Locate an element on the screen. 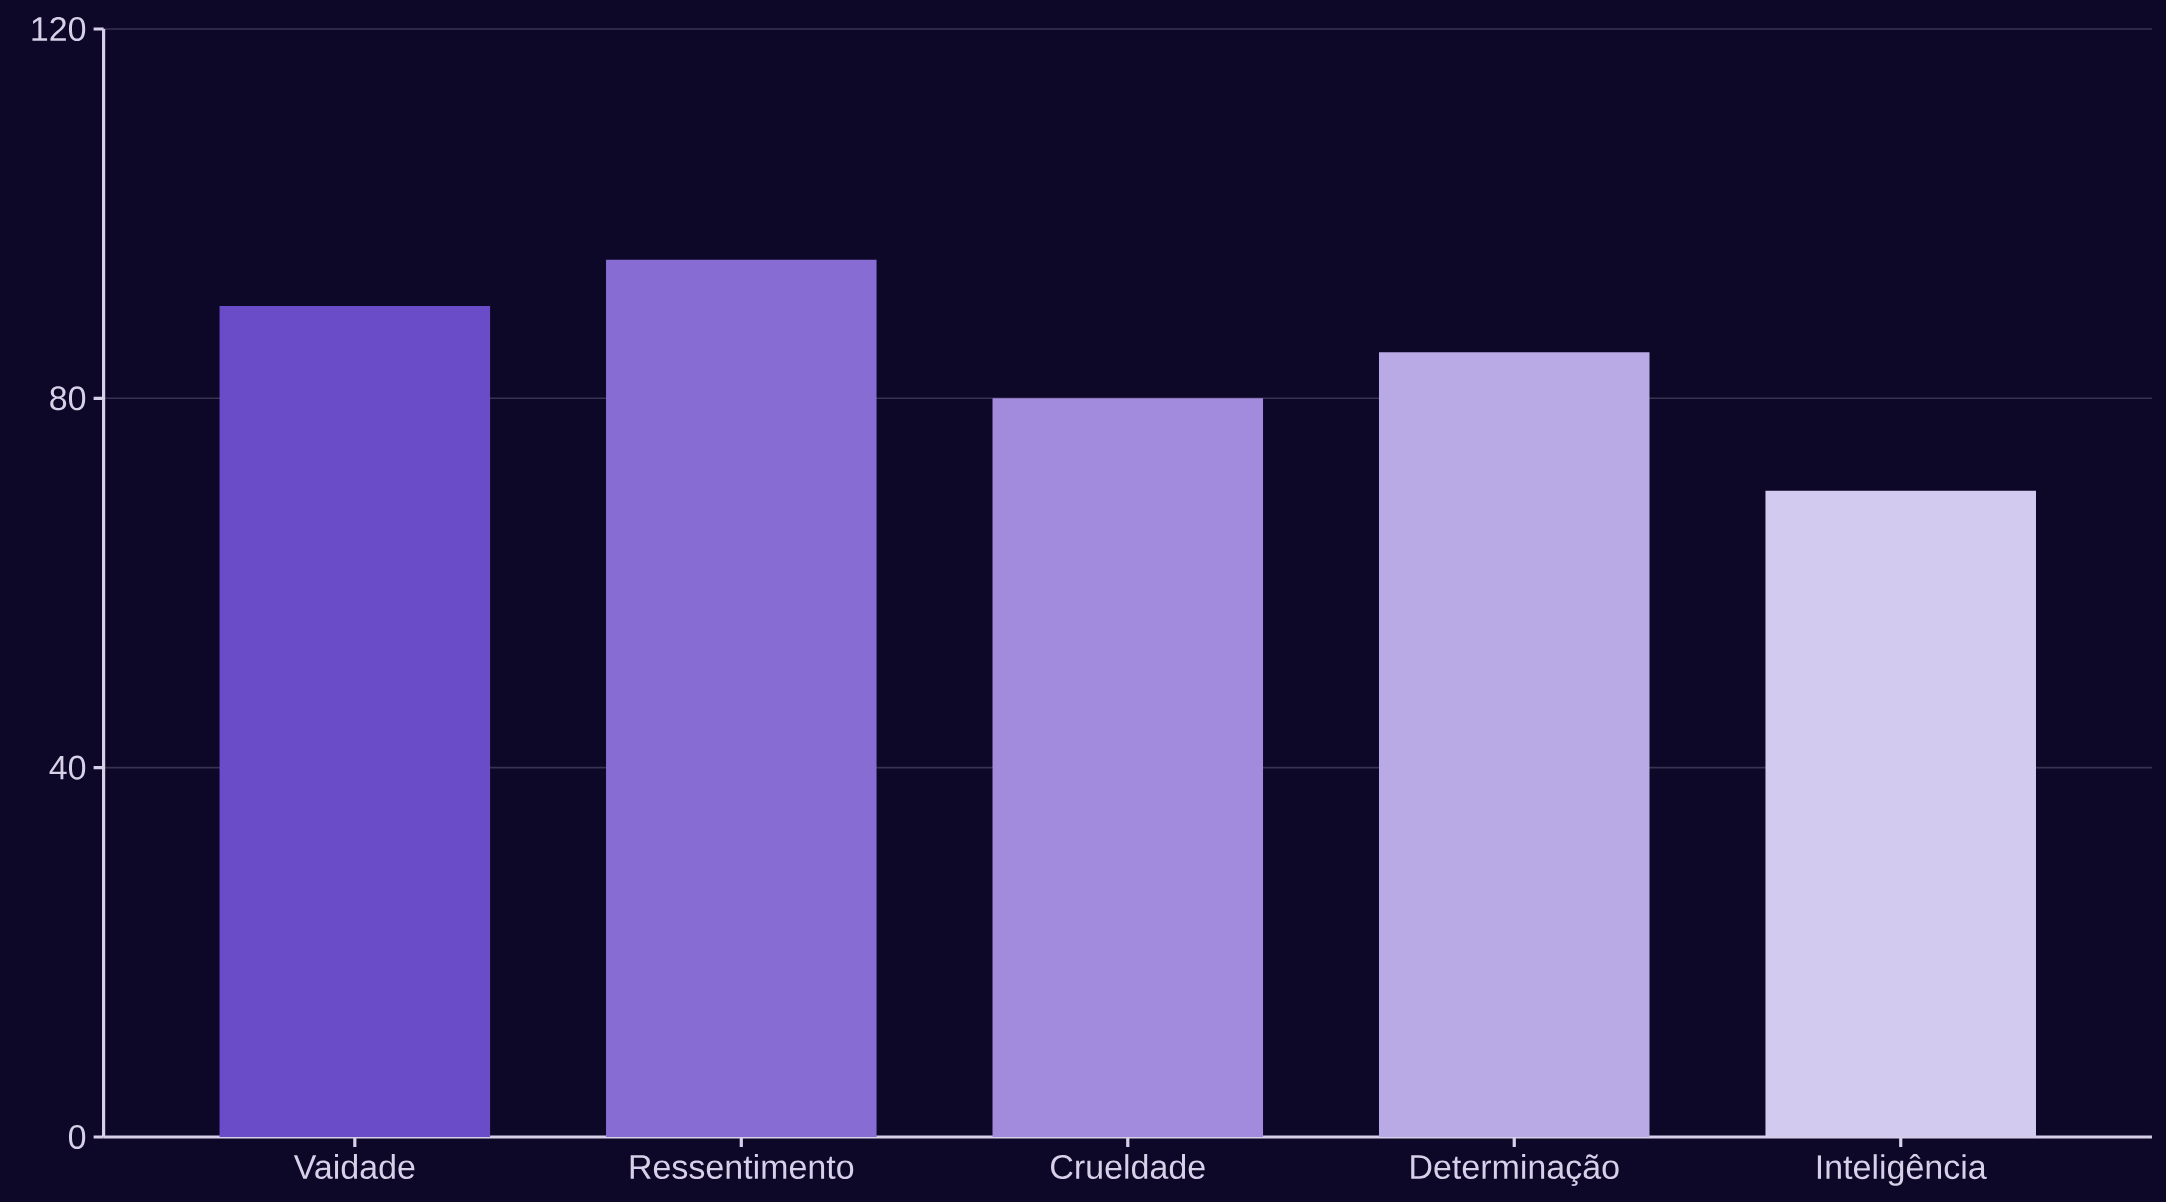  y-tick-label: 0 is located at coordinates (77, 1137).